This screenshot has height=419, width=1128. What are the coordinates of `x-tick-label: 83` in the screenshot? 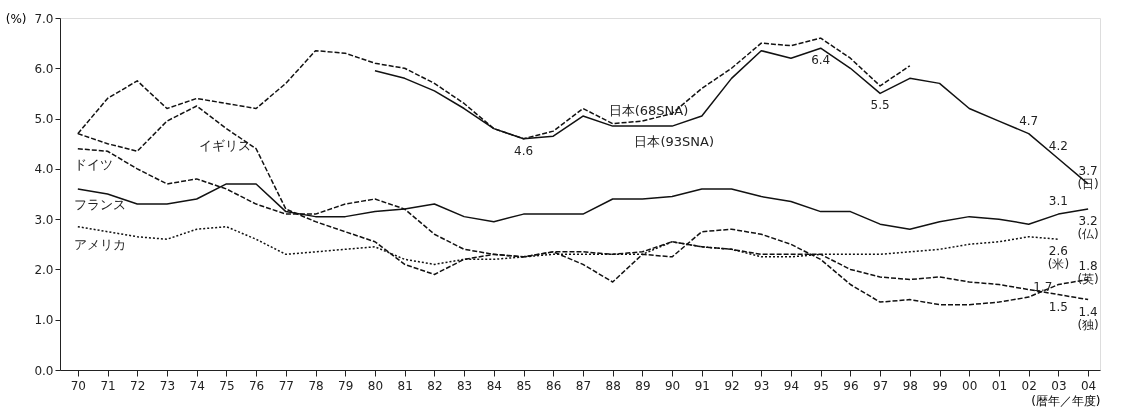 It's located at (464, 385).